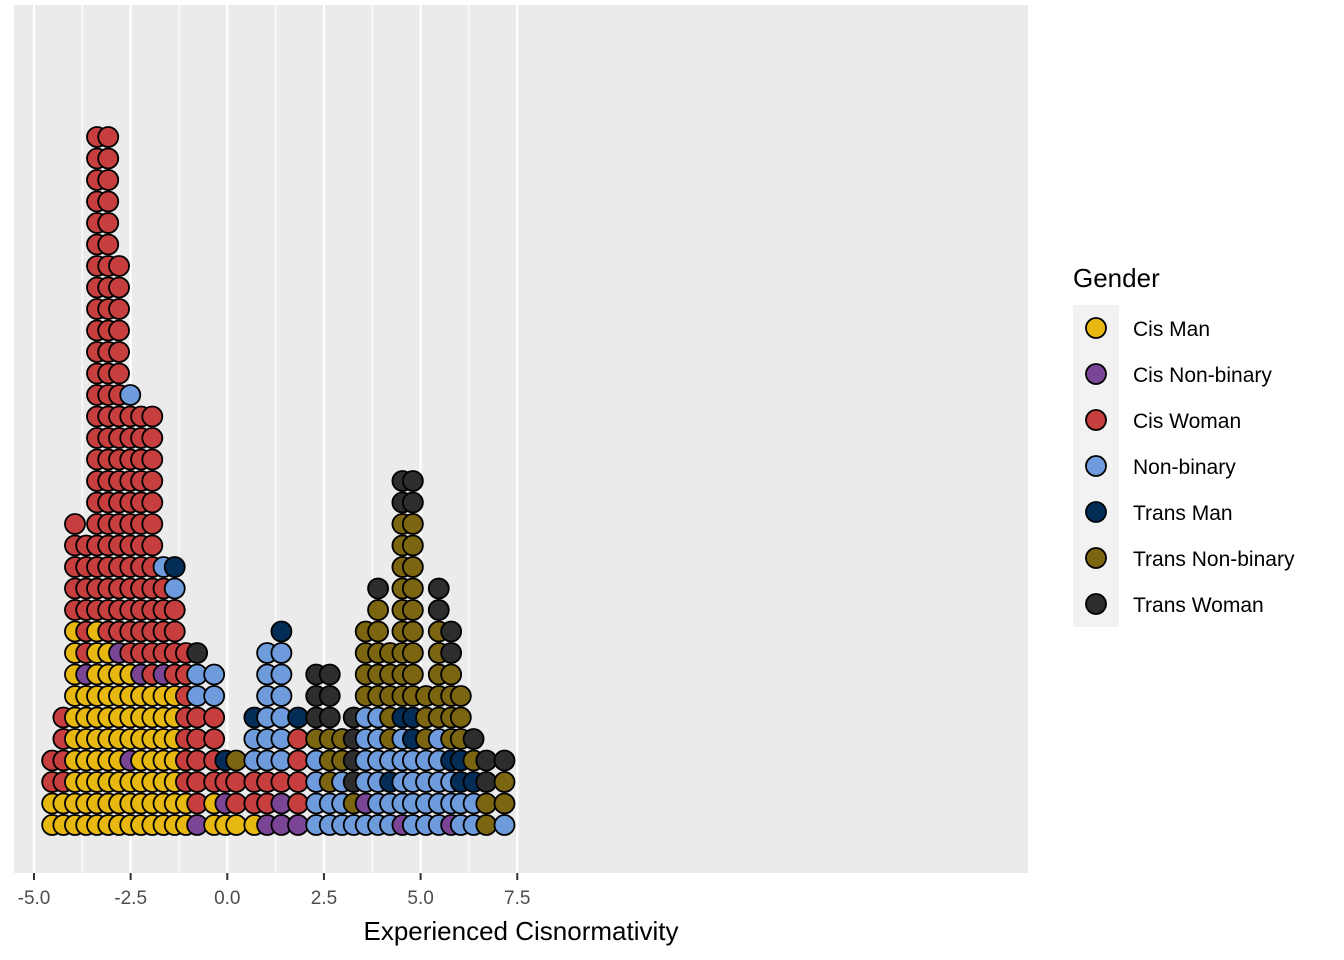 This screenshot has height=960, width=1344. Describe the element at coordinates (34, 898) in the screenshot. I see `x-tick-label: -5.0` at that location.